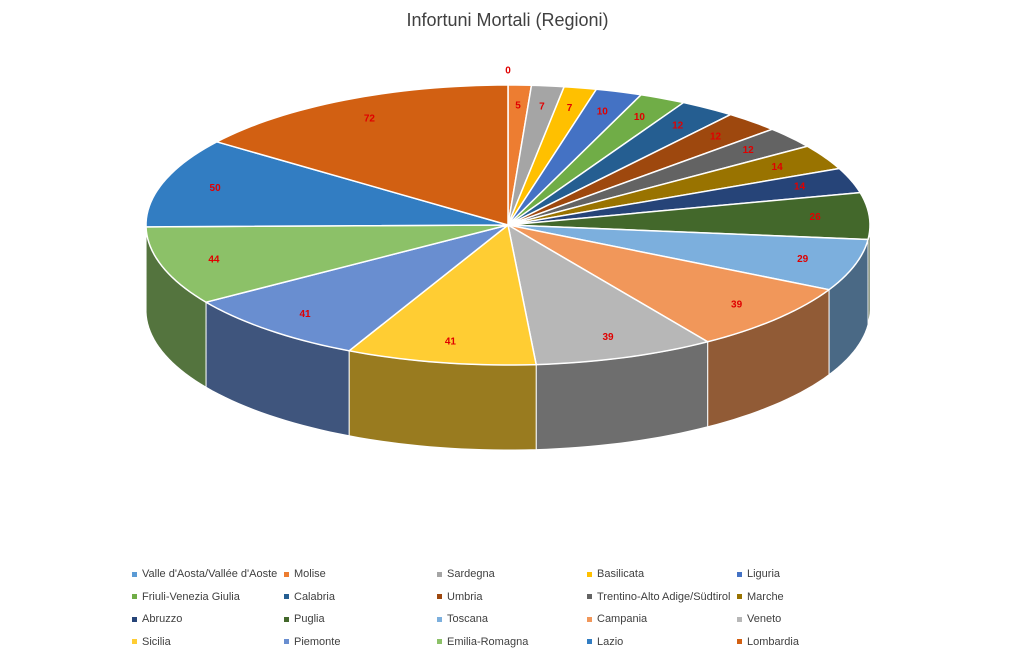 Image resolution: width=1015 pixels, height=661 pixels. Describe the element at coordinates (310, 574) in the screenshot. I see `legend-label: Molise` at that location.